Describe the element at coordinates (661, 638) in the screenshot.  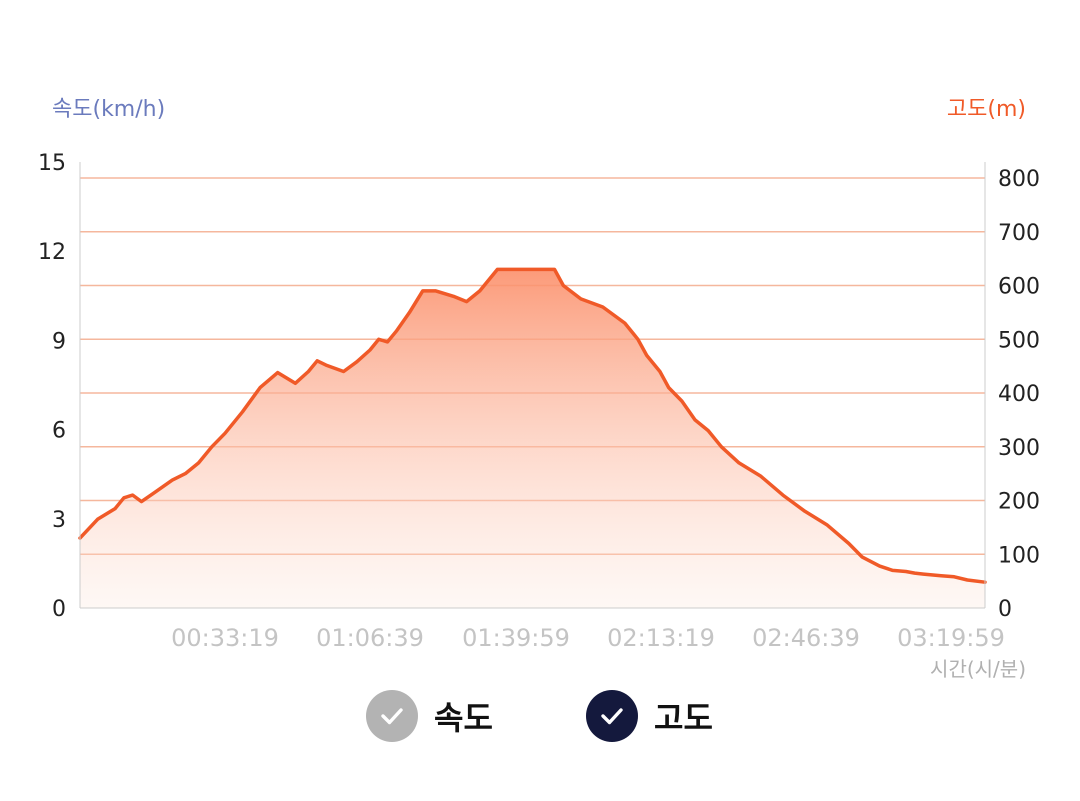
I see `time-tick-label: 02:13:19` at that location.